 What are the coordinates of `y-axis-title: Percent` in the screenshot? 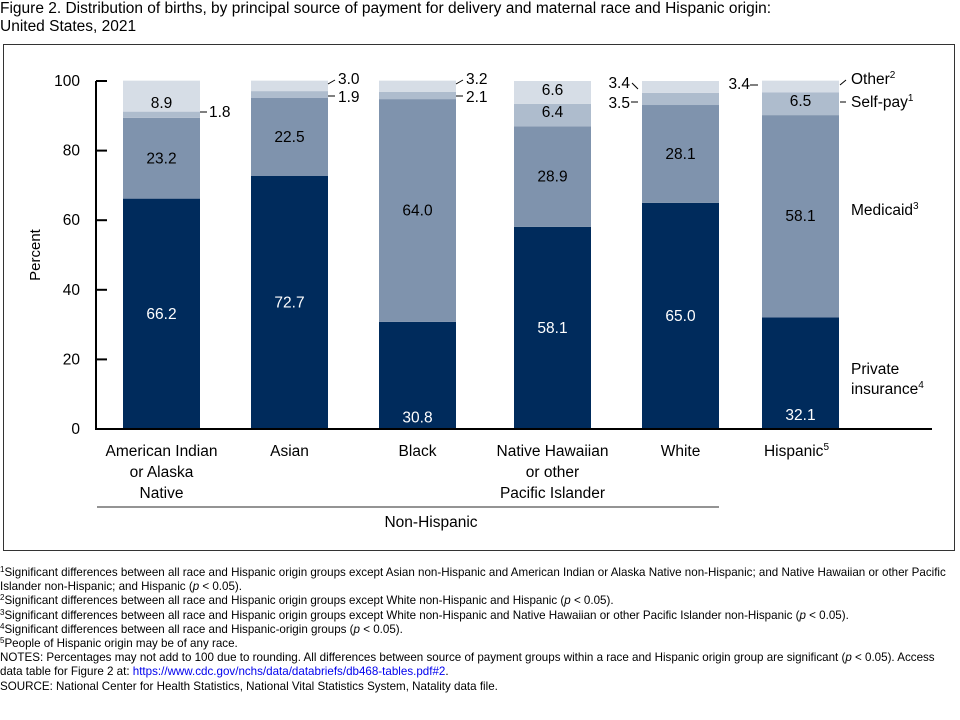 It's located at (35, 254).